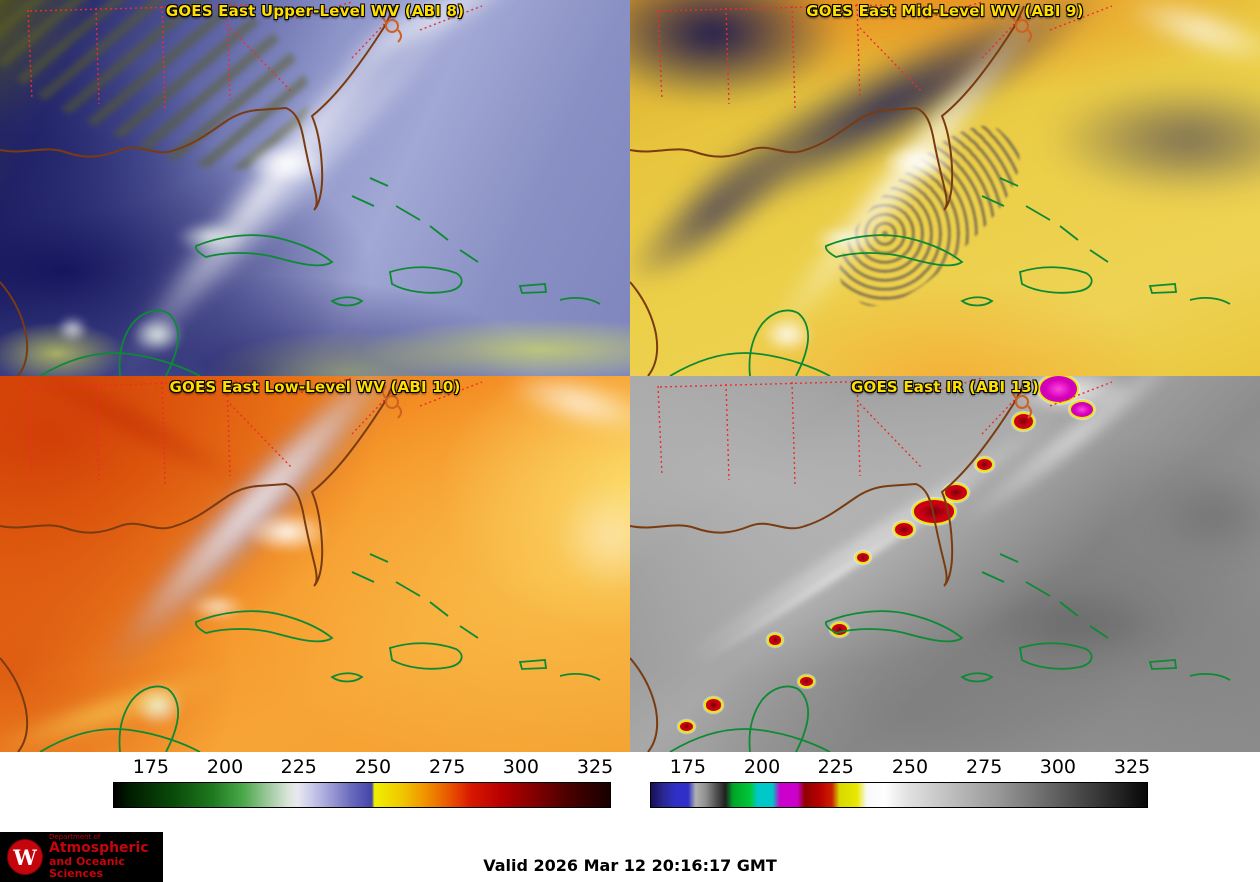  Describe the element at coordinates (315, 387) in the screenshot. I see `panel-title: GOES East Low-Level WV (ABI 10)` at that location.